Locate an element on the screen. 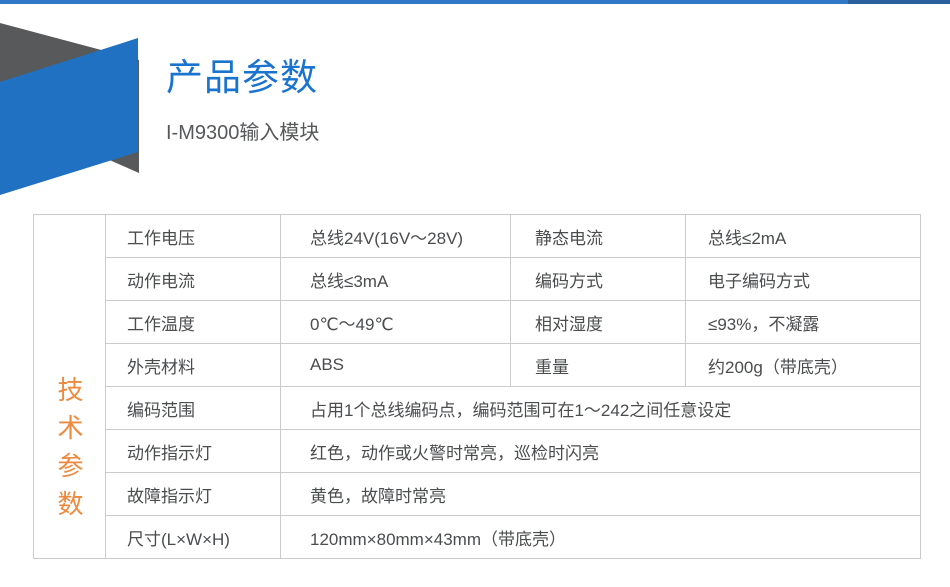 This screenshot has width=950, height=587. param-label: 尺寸(L×W×H) is located at coordinates (193, 537).